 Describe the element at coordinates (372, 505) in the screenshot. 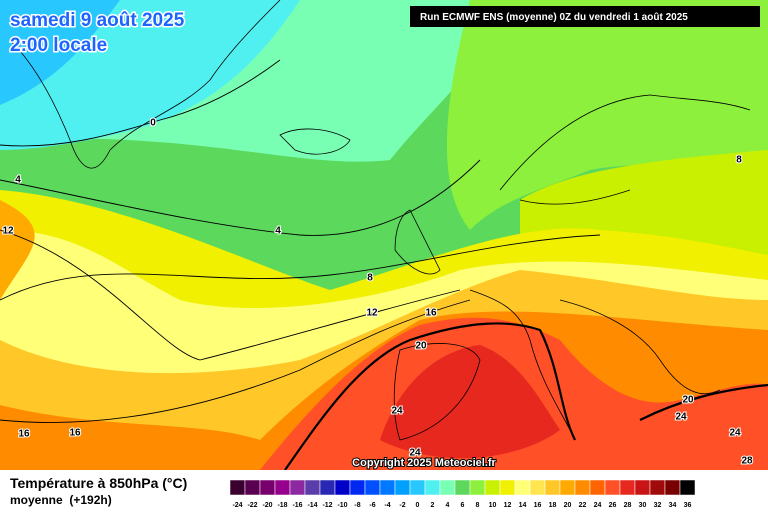

I see `scale-label: -6` at that location.